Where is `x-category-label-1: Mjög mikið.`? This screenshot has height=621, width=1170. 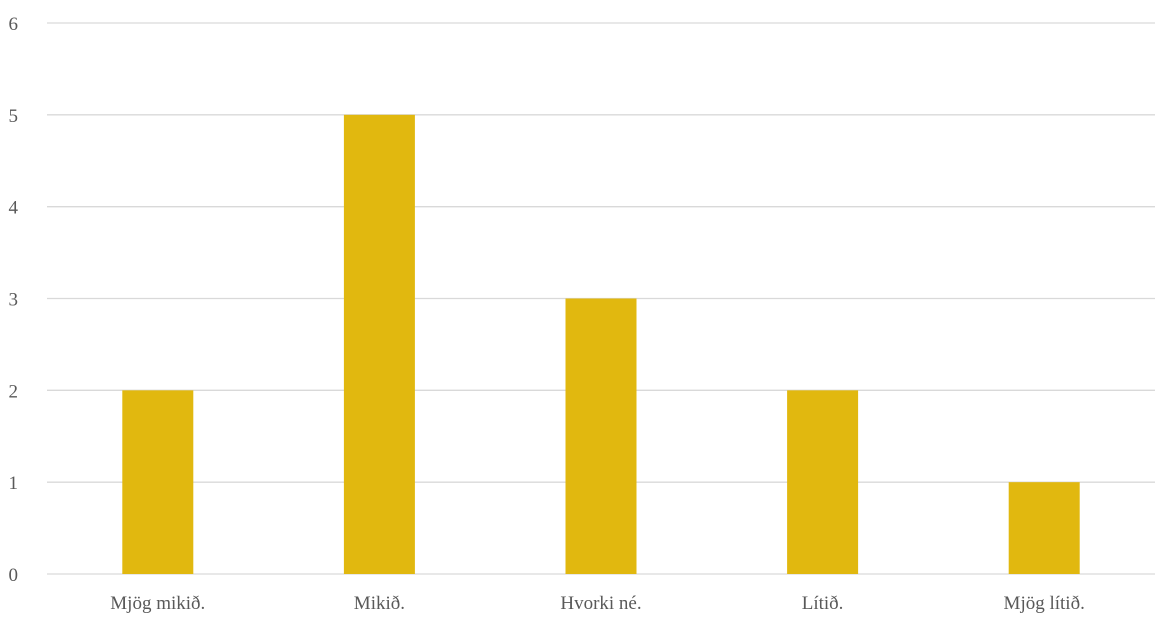
x-category-label-1: Mjög mikið. is located at coordinates (157, 603).